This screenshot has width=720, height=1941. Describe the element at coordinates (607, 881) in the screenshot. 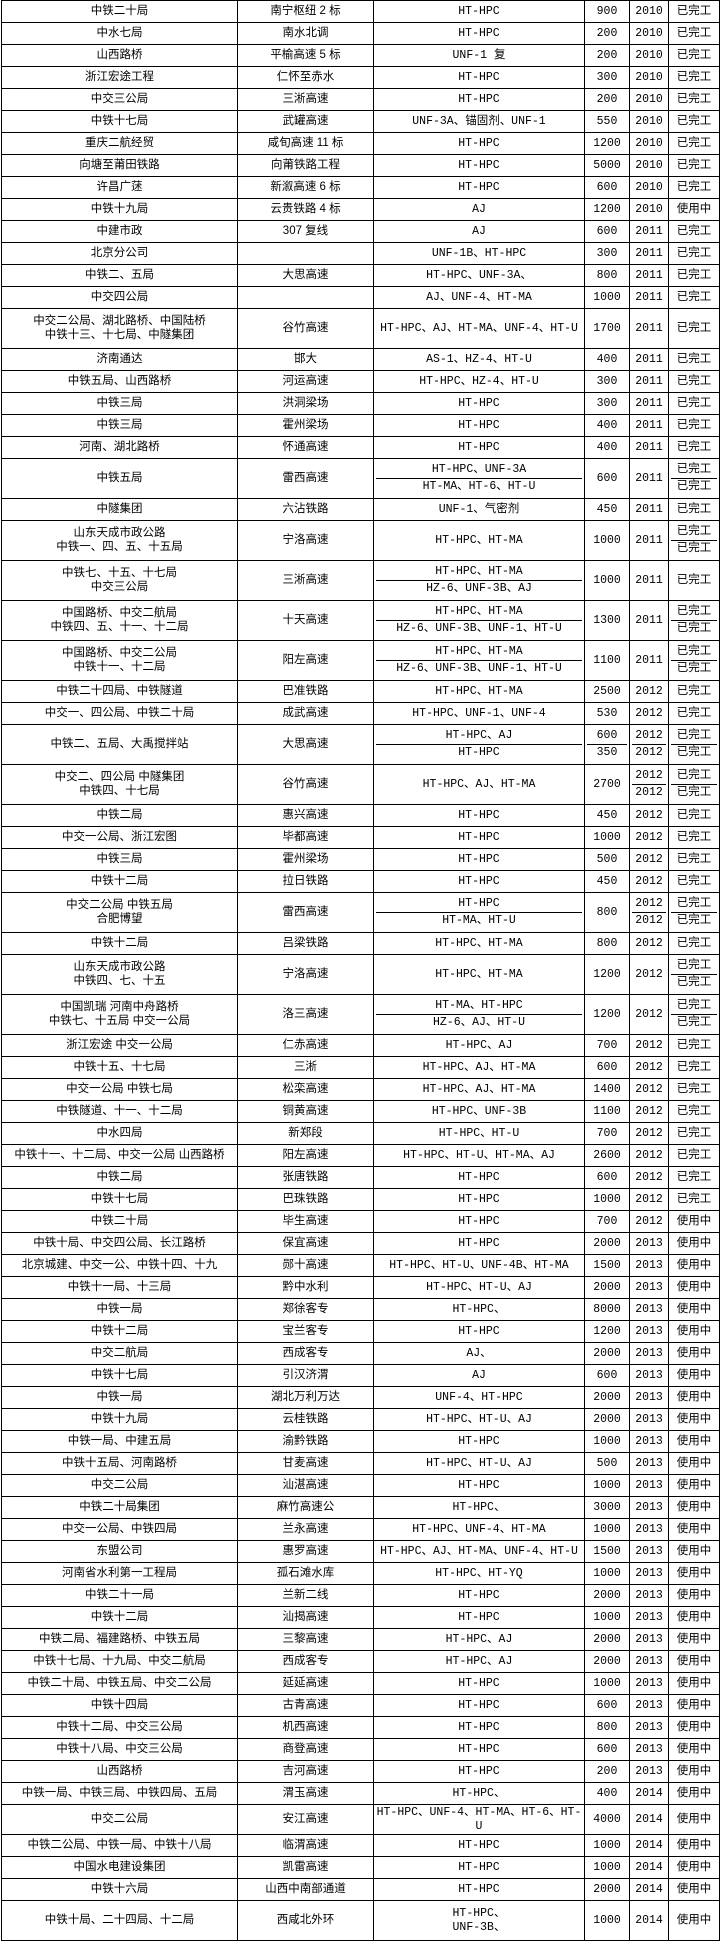

I see `cell-qty: 450` at that location.